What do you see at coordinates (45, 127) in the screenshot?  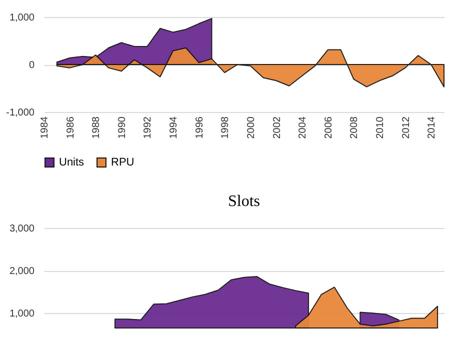 I see `x-tick-label: 1984` at bounding box center [45, 127].